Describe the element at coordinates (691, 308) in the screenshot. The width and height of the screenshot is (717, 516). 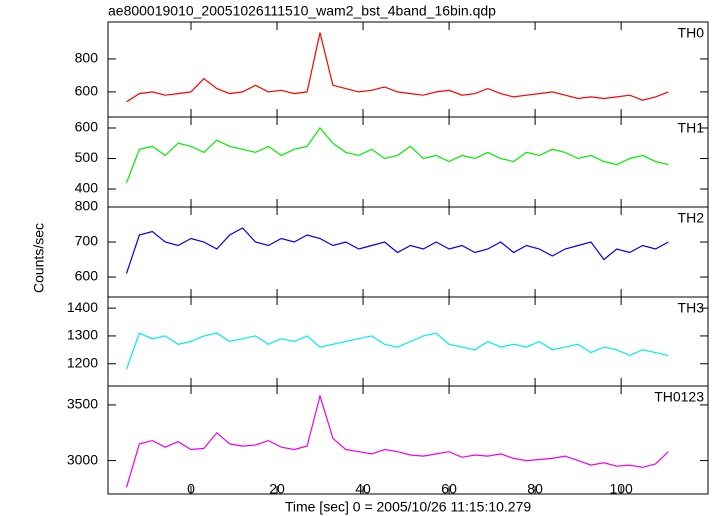
I see `panel-label: TH3` at that location.